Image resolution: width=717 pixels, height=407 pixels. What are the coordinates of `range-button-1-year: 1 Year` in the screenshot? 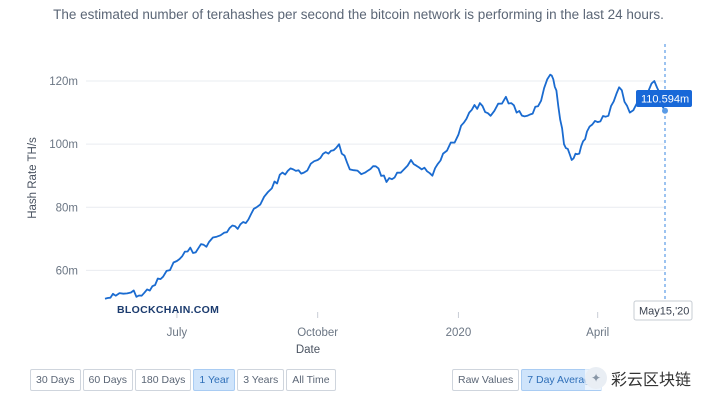 It's located at (214, 380).